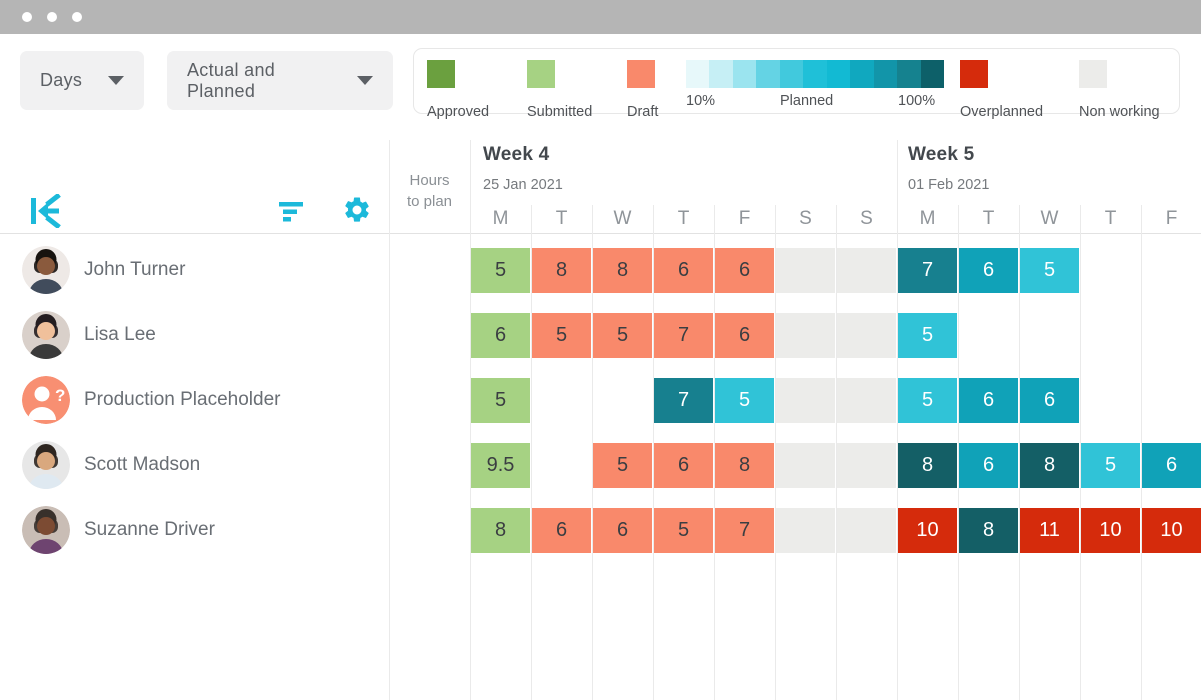 Image resolution: width=1201 pixels, height=700 pixels. What do you see at coordinates (974, 74) in the screenshot?
I see `overplanned-swatch` at bounding box center [974, 74].